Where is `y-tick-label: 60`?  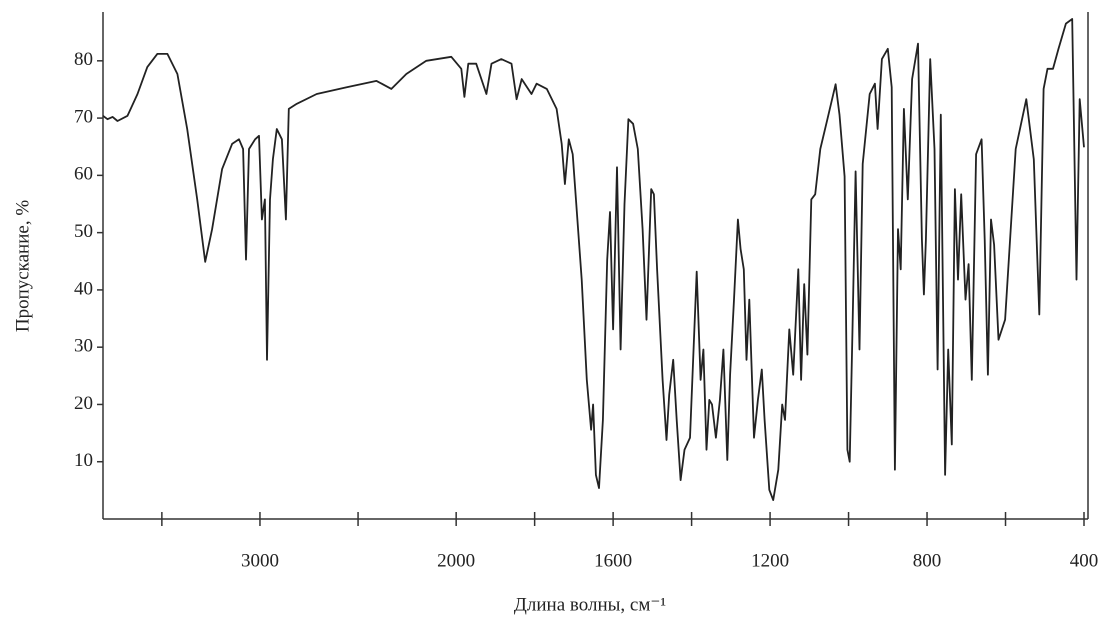
y-tick-label: 60 is located at coordinates (83, 174).